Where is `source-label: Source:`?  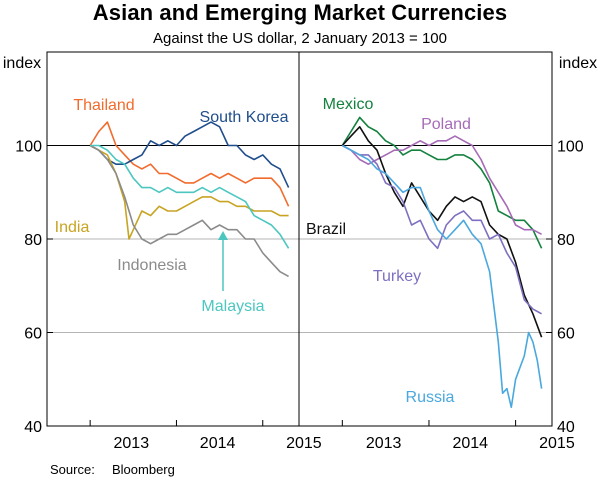 source-label: Source: is located at coordinates (72, 469).